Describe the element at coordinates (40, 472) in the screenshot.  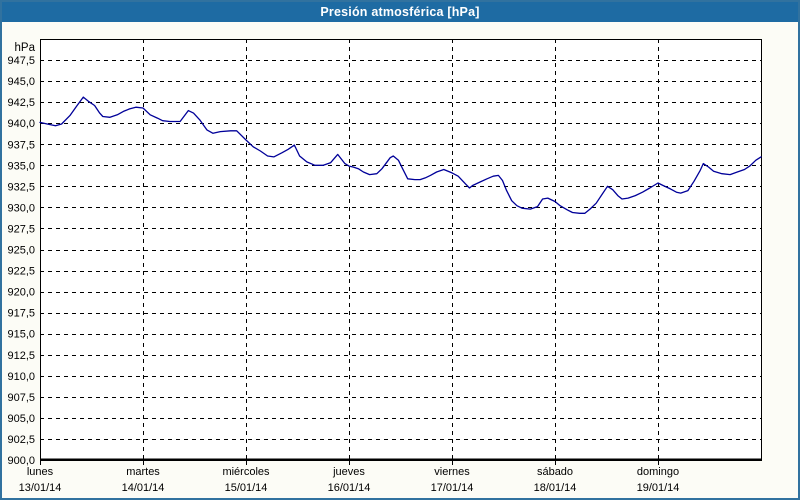
I see `x-tick-day: lunes` at that location.